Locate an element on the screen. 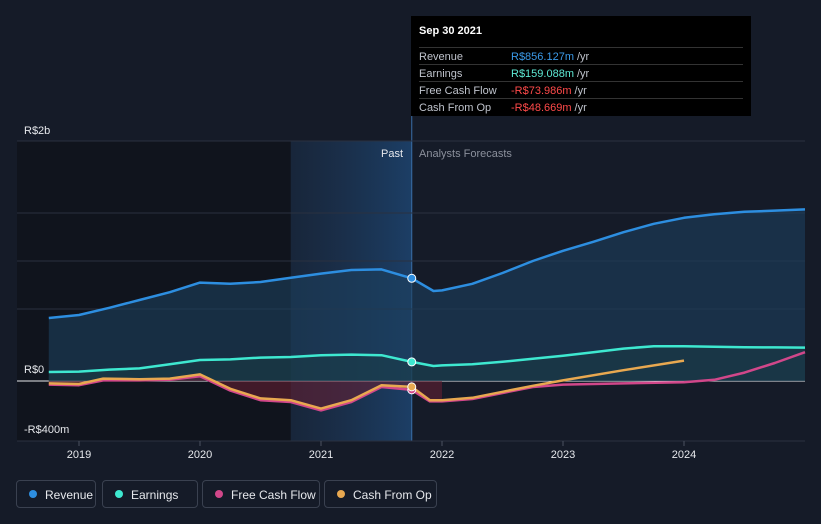 The image size is (821, 524). y-tick-label-bottom: -R$400m is located at coordinates (46, 430).